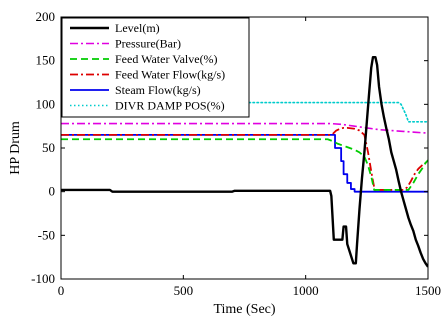  Describe the element at coordinates (306, 290) in the screenshot. I see `x-tick-label: 1000` at that location.